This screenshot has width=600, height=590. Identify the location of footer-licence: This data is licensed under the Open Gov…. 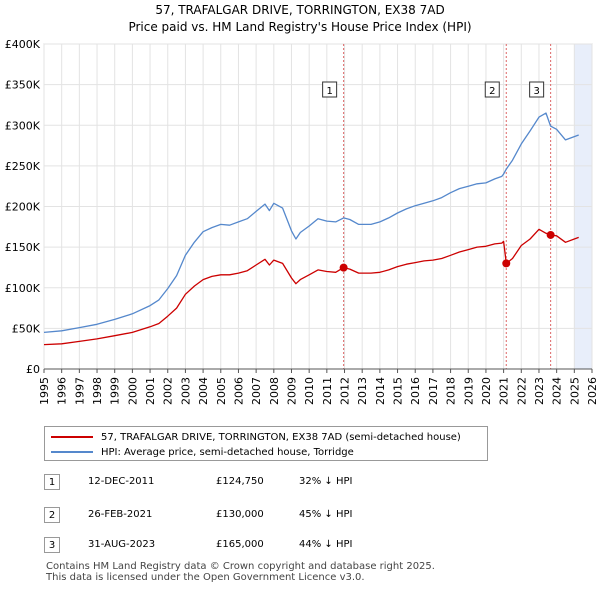
(205, 577).